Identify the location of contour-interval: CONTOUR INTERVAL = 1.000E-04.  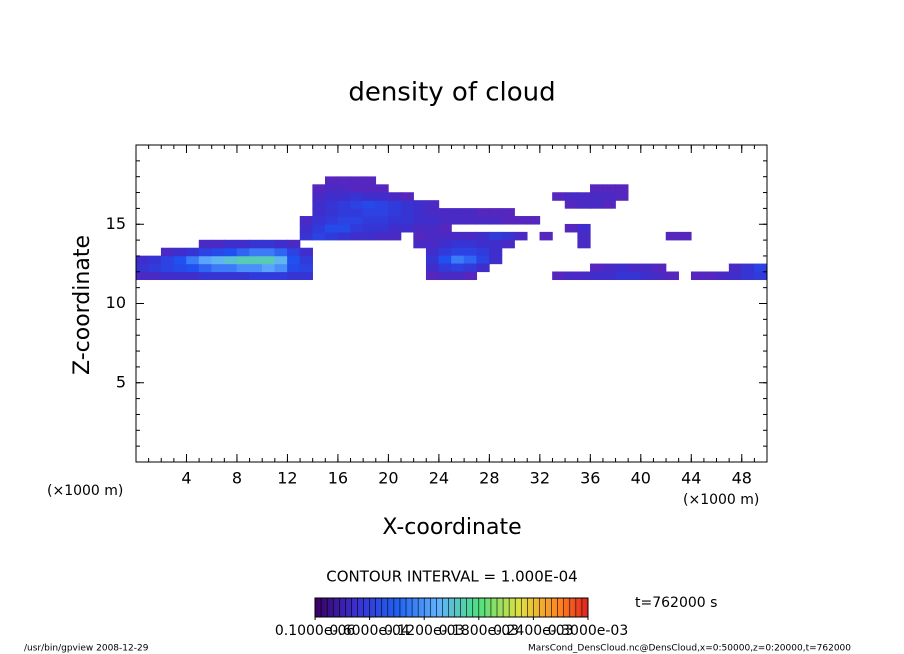
(451, 577).